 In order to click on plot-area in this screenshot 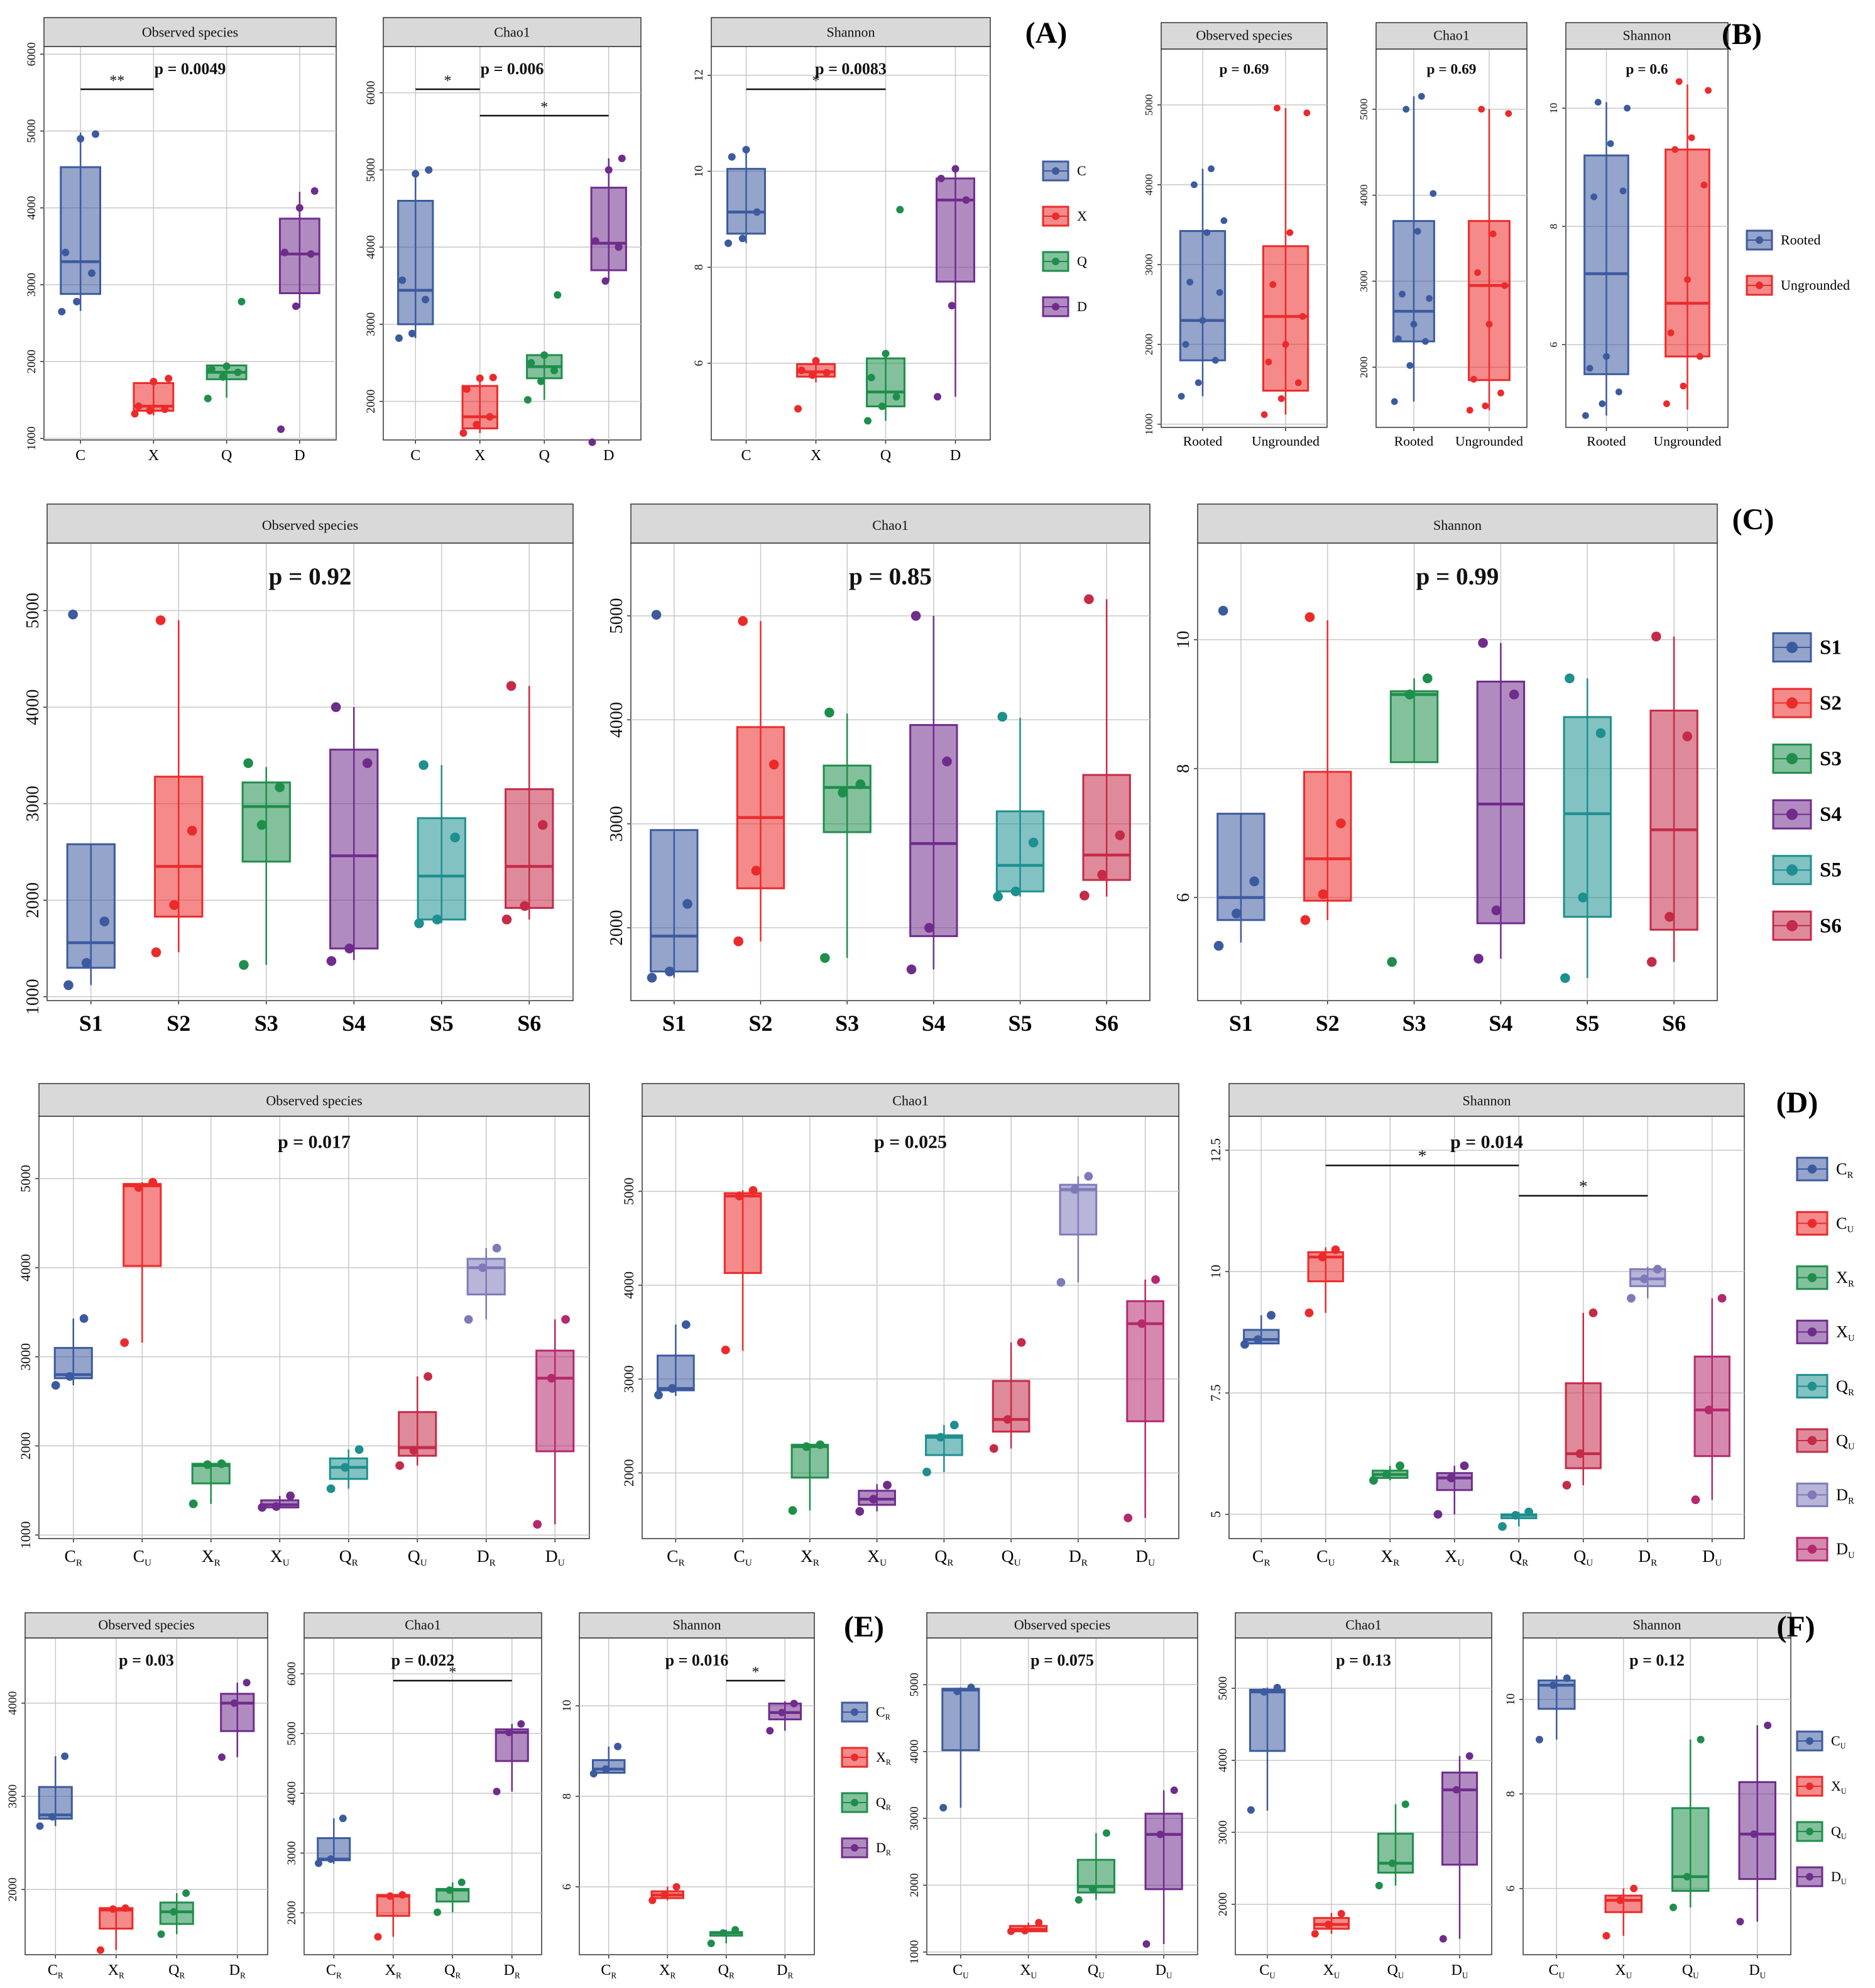, I will do `click(1486, 1327)`.